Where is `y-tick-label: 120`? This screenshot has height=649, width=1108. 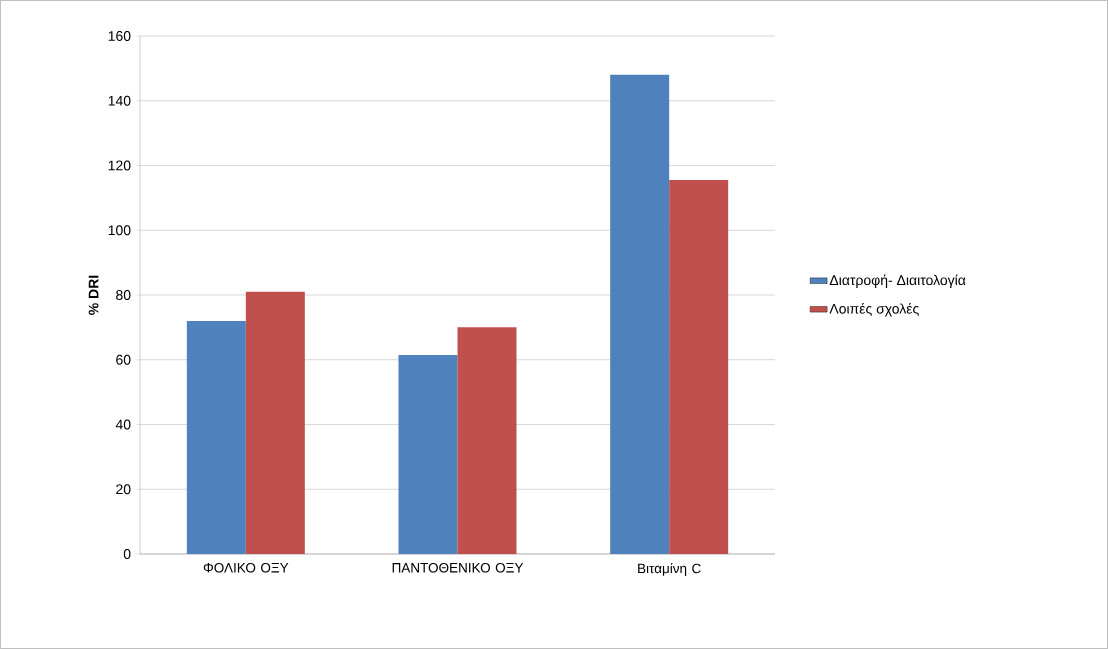 y-tick-label: 120 is located at coordinates (119, 165).